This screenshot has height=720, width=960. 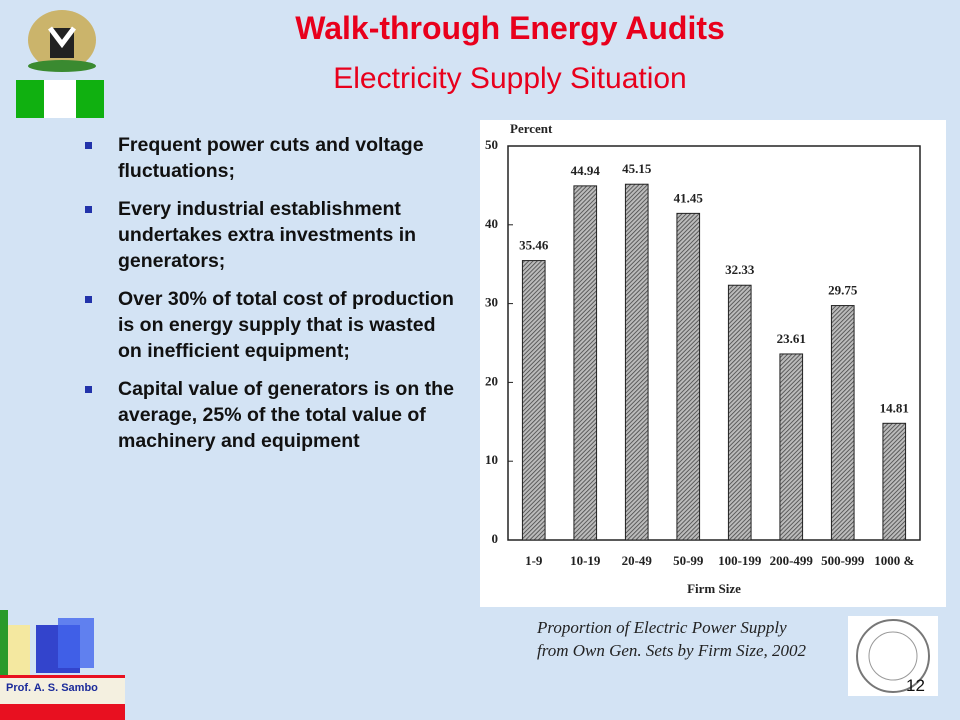 I want to click on title: Walk-through Energy Audits, so click(x=510, y=28).